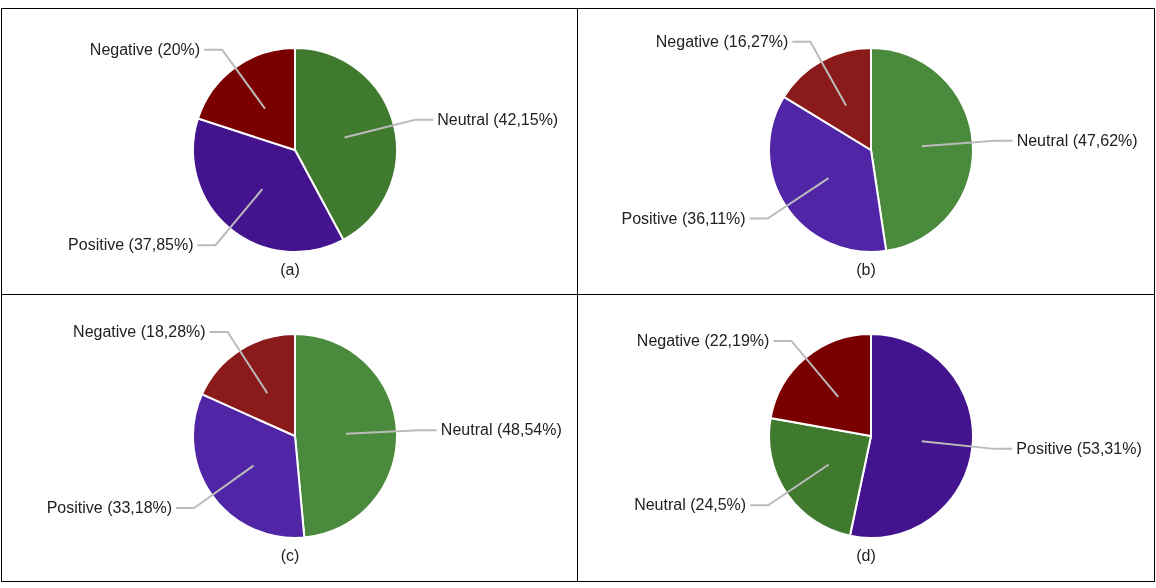 This screenshot has width=1156, height=588. What do you see at coordinates (683, 218) in the screenshot?
I see `slice-label: Positive (36,11%)` at bounding box center [683, 218].